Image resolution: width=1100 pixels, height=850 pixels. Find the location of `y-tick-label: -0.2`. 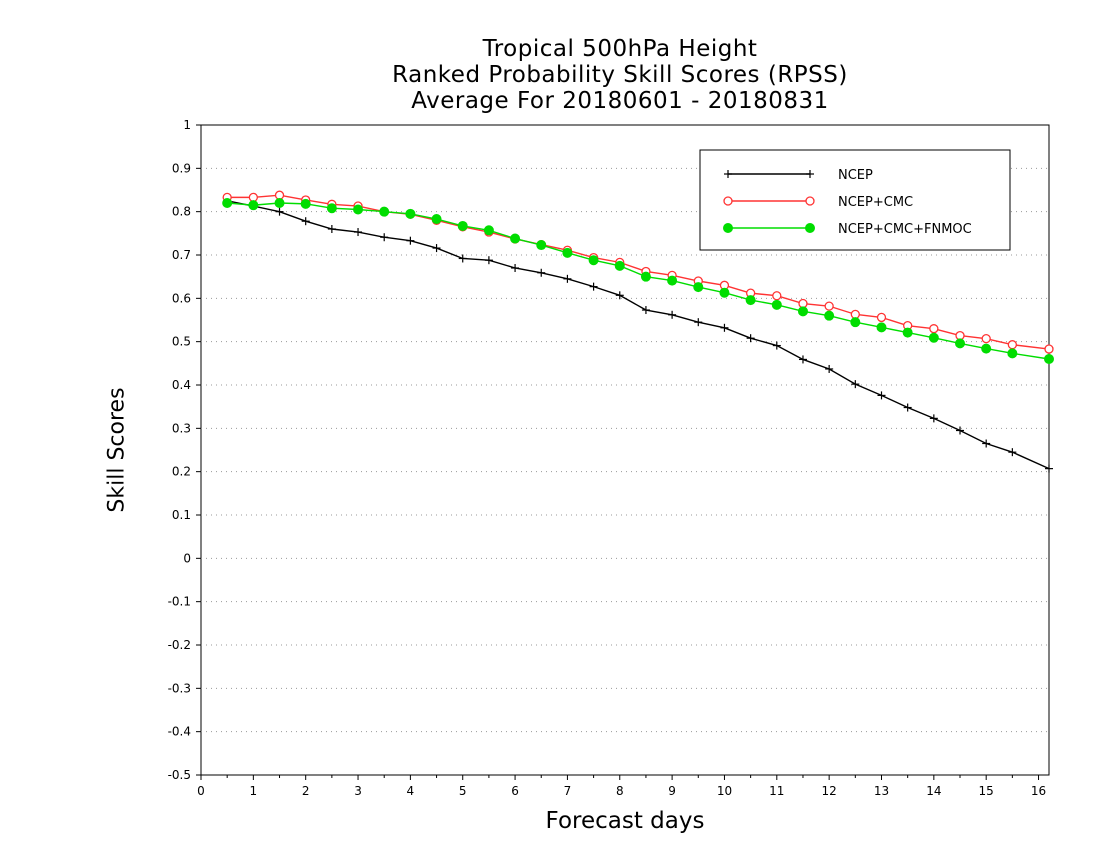

y-tick-label: -0.2 is located at coordinates (179, 645).